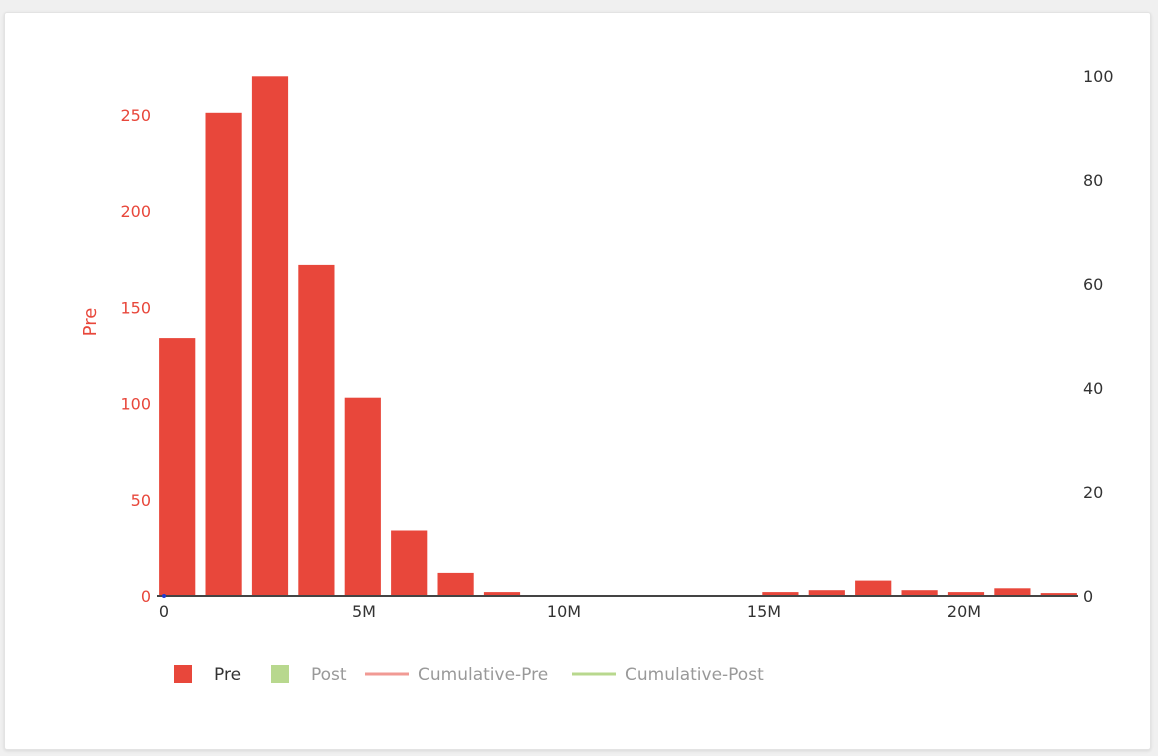 The width and height of the screenshot is (1158, 756). What do you see at coordinates (135, 404) in the screenshot?
I see `y-tick-label: 100` at bounding box center [135, 404].